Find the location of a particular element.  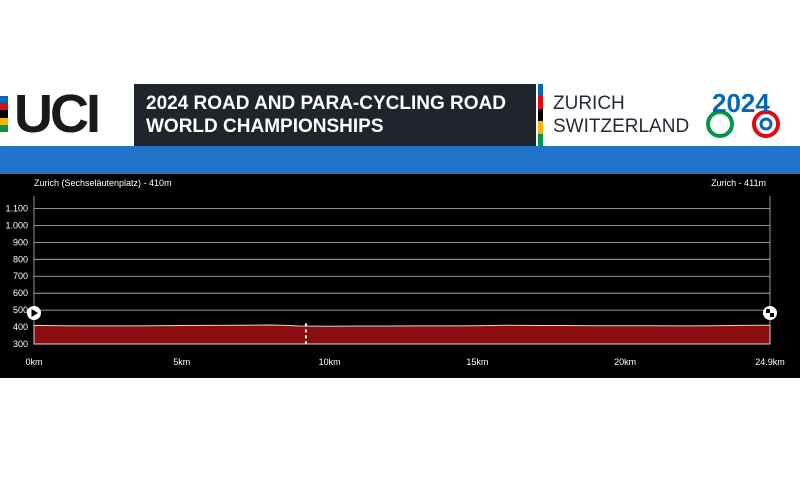

uci-logo: UCI is located at coordinates (57, 114).